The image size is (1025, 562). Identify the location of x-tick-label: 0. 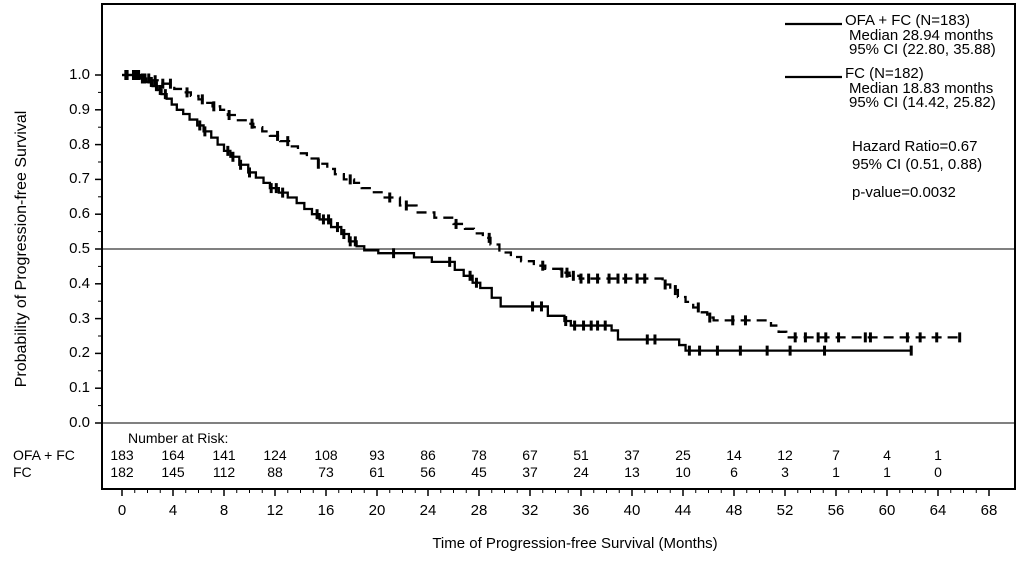
(122, 510).